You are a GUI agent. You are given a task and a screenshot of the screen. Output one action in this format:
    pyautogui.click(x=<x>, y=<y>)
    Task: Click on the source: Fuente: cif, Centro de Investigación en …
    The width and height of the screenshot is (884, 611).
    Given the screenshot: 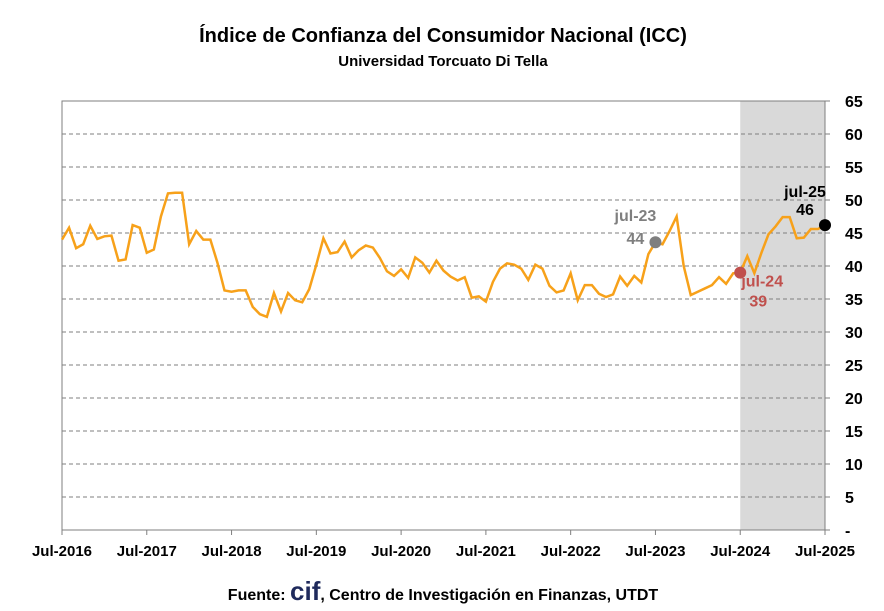 What is the action you would take?
    pyautogui.click(x=443, y=591)
    